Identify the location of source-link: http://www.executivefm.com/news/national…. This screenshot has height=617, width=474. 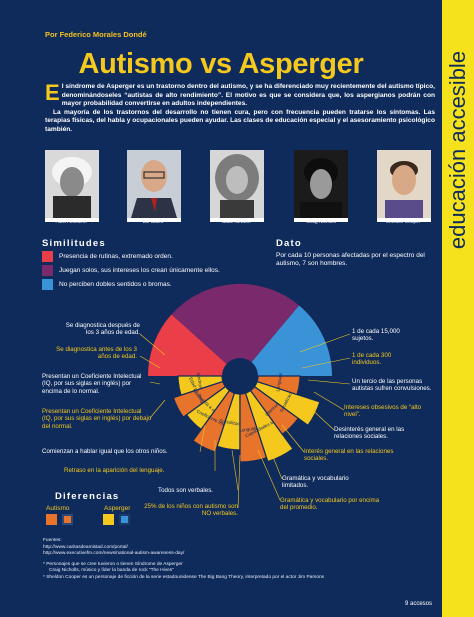
(114, 554).